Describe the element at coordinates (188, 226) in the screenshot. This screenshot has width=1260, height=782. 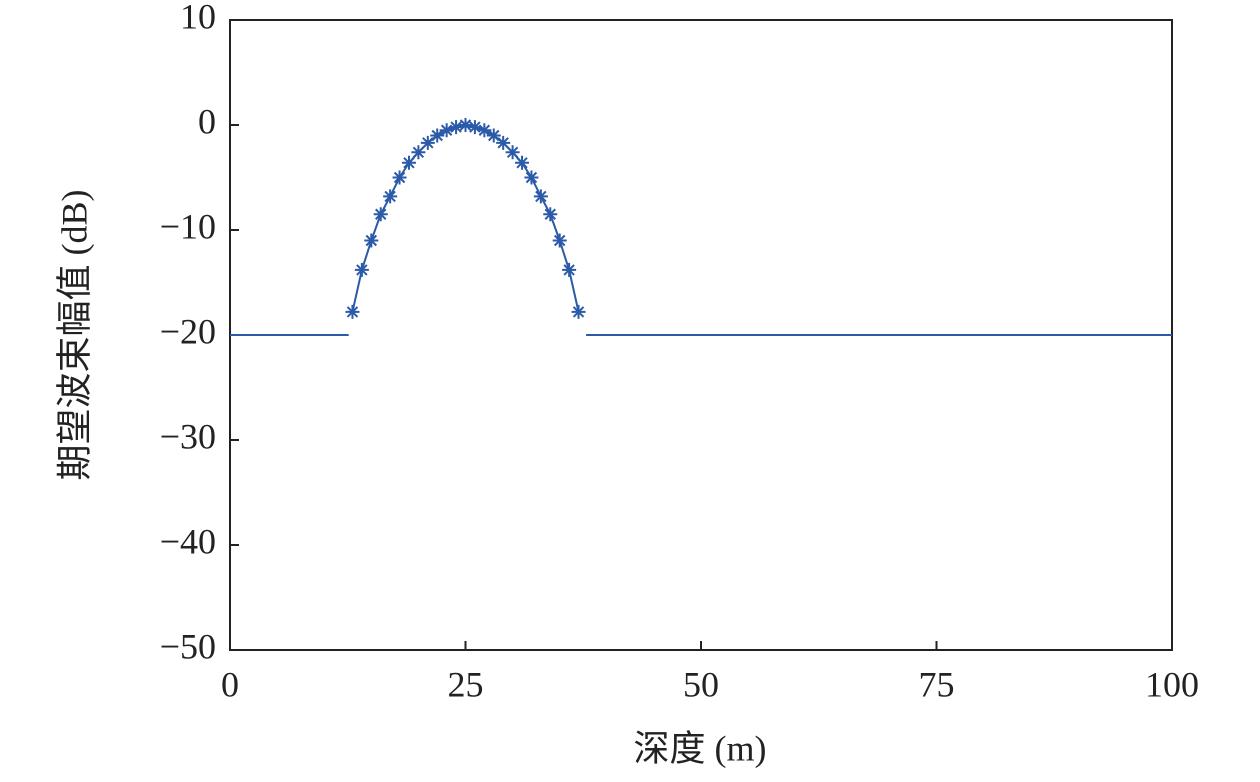
I see `y-tick-label: −10` at that location.